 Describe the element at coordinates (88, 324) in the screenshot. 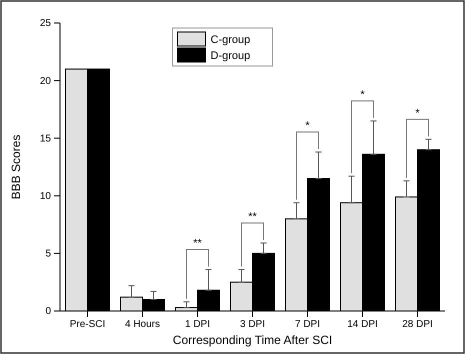

I see `x-tick-label: Pre-SCI` at that location.